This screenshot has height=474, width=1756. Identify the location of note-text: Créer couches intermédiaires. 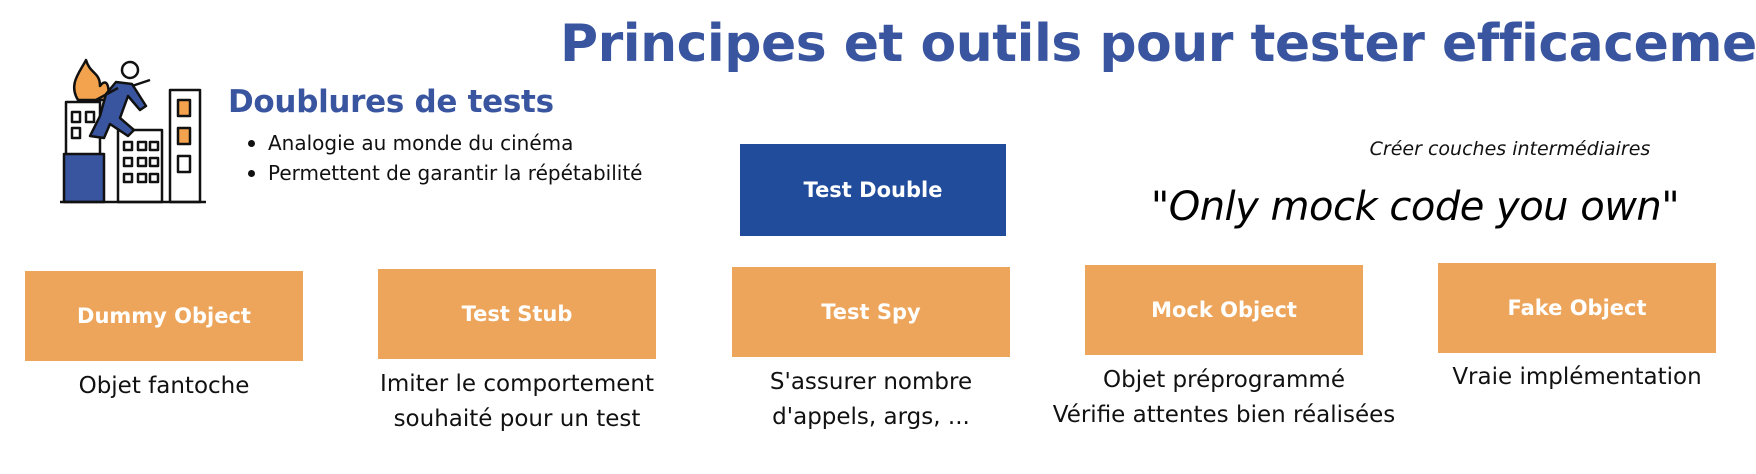
(1510, 149).